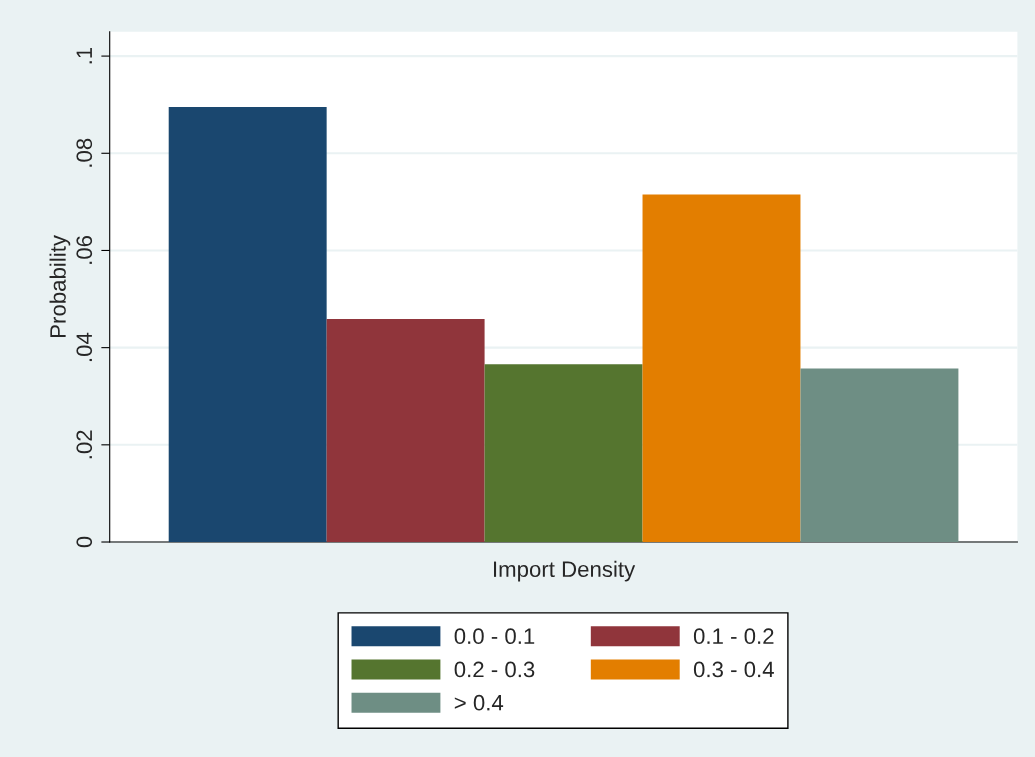 Image resolution: width=1035 pixels, height=757 pixels. Describe the element at coordinates (84, 444) in the screenshot. I see `y-tick-label: .02` at that location.